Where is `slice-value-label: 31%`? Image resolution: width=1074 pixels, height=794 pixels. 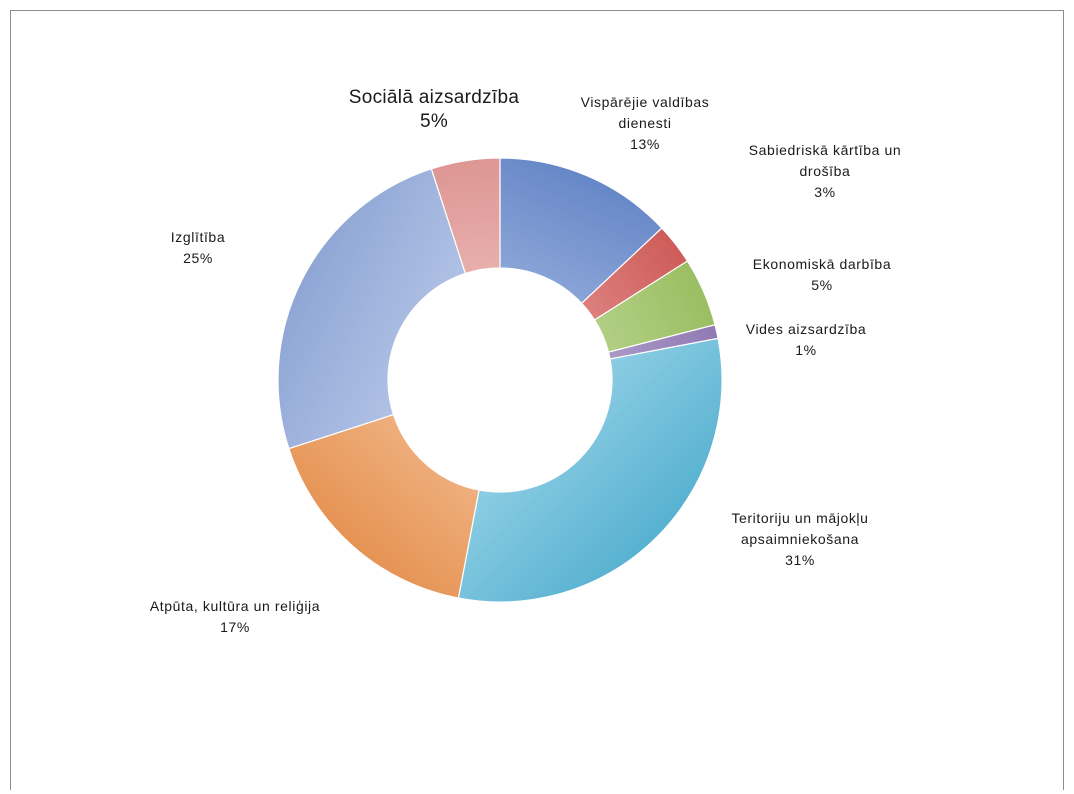 slice-value-label: 31% is located at coordinates (800, 560).